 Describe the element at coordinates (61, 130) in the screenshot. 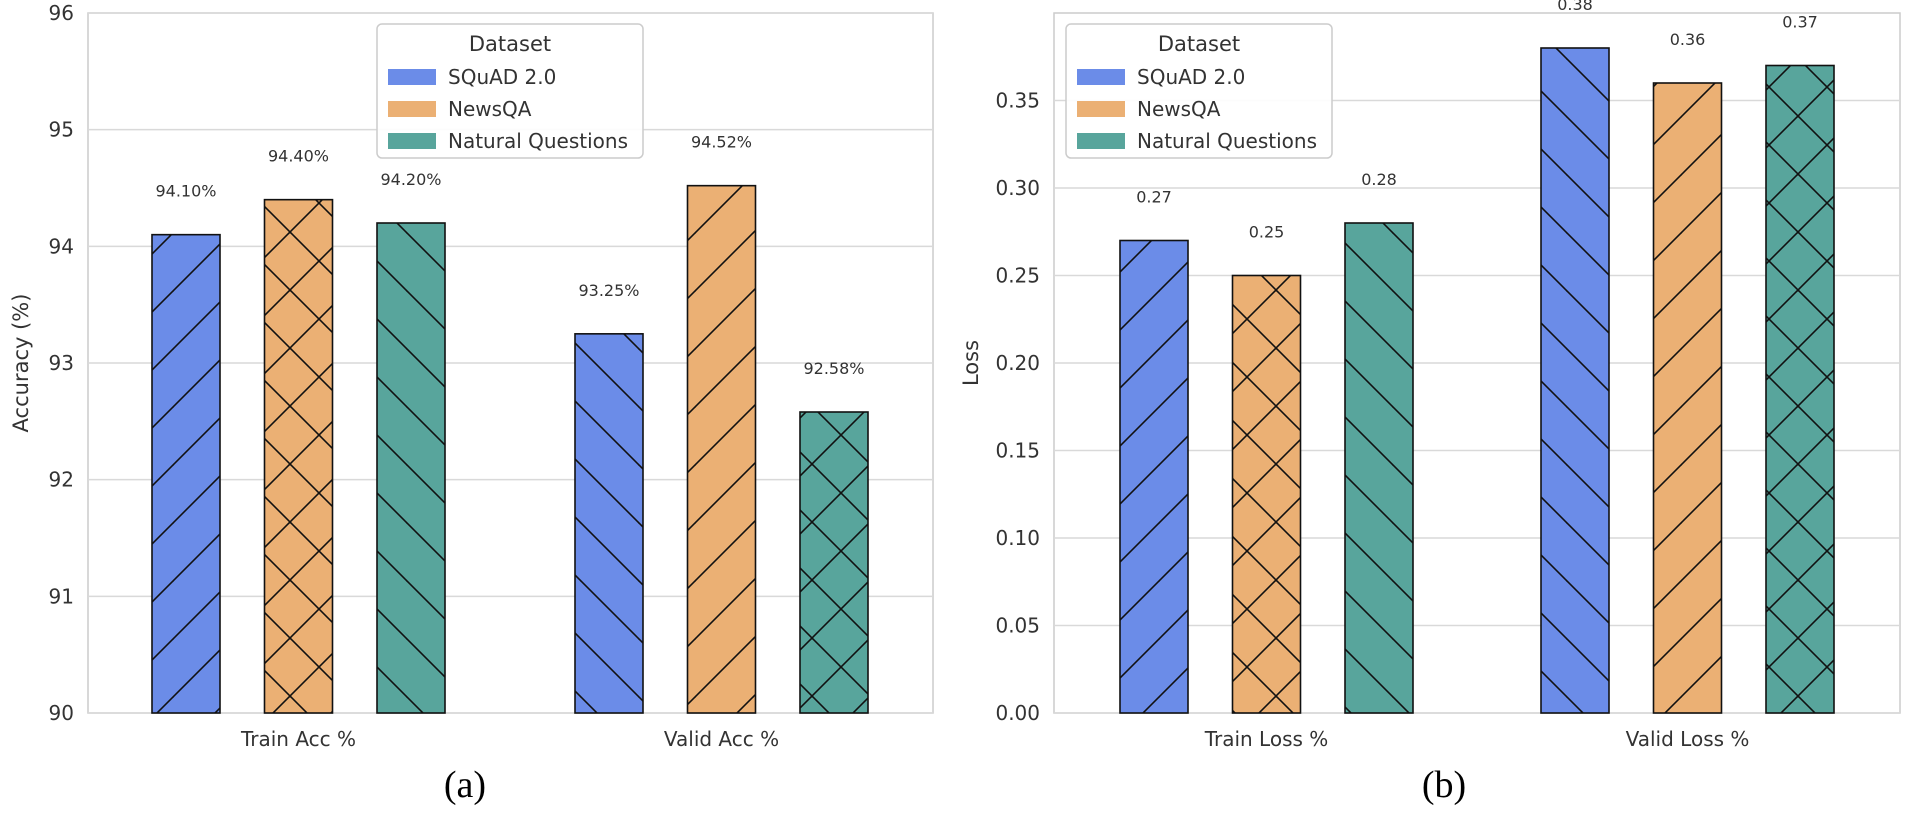

I see `y-tick-label: 95` at that location.